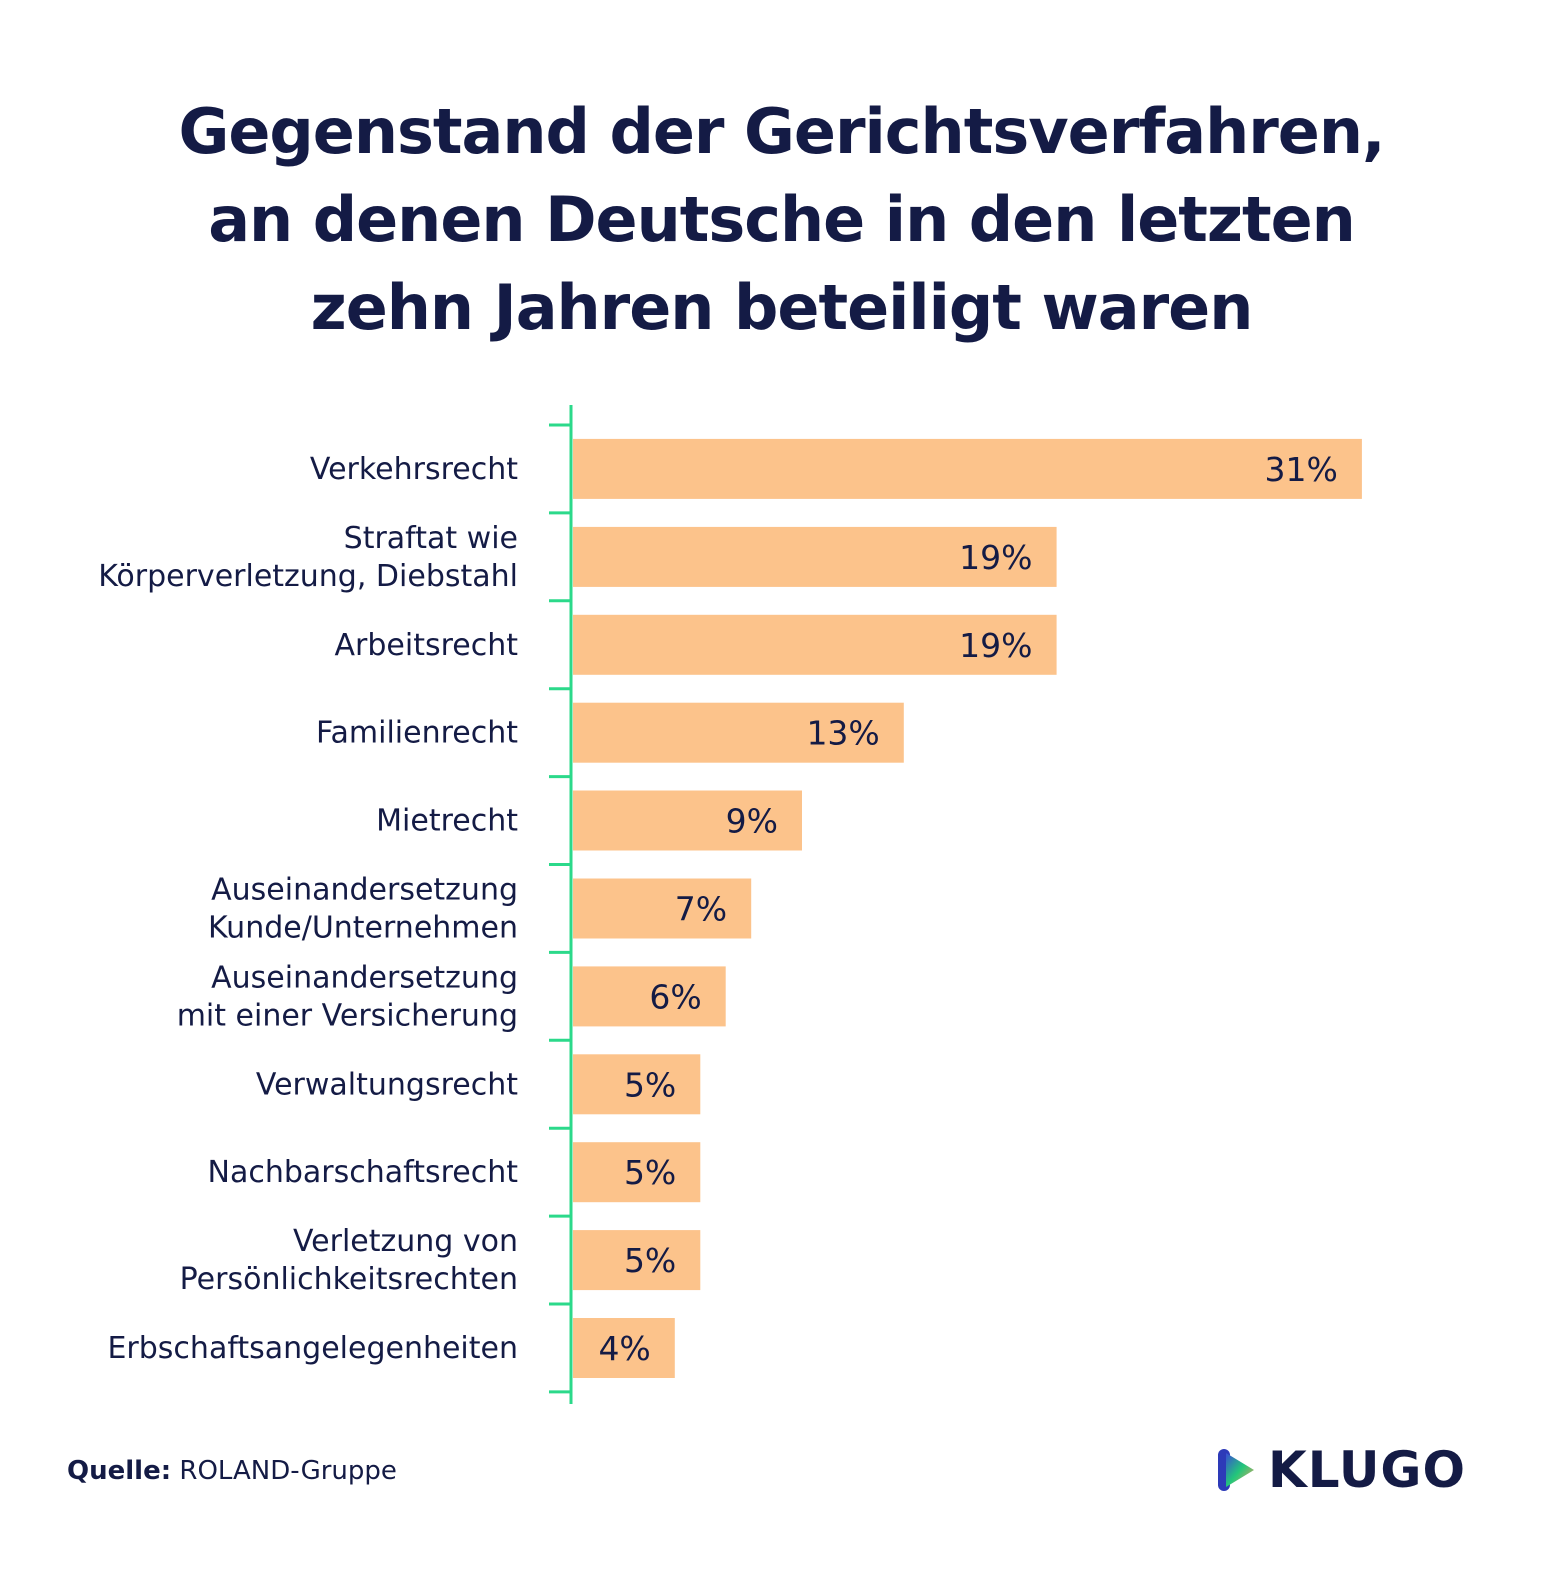 This screenshot has width=1563, height=1569. I want to click on category-label: Körperverletzung, Diebstahl, so click(308, 576).